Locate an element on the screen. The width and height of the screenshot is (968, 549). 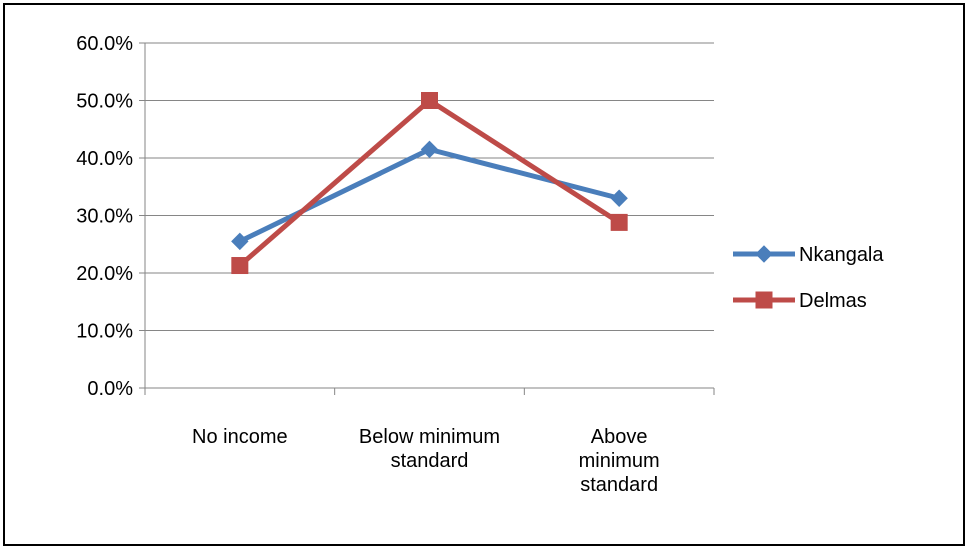
data-series is located at coordinates (429, 183).